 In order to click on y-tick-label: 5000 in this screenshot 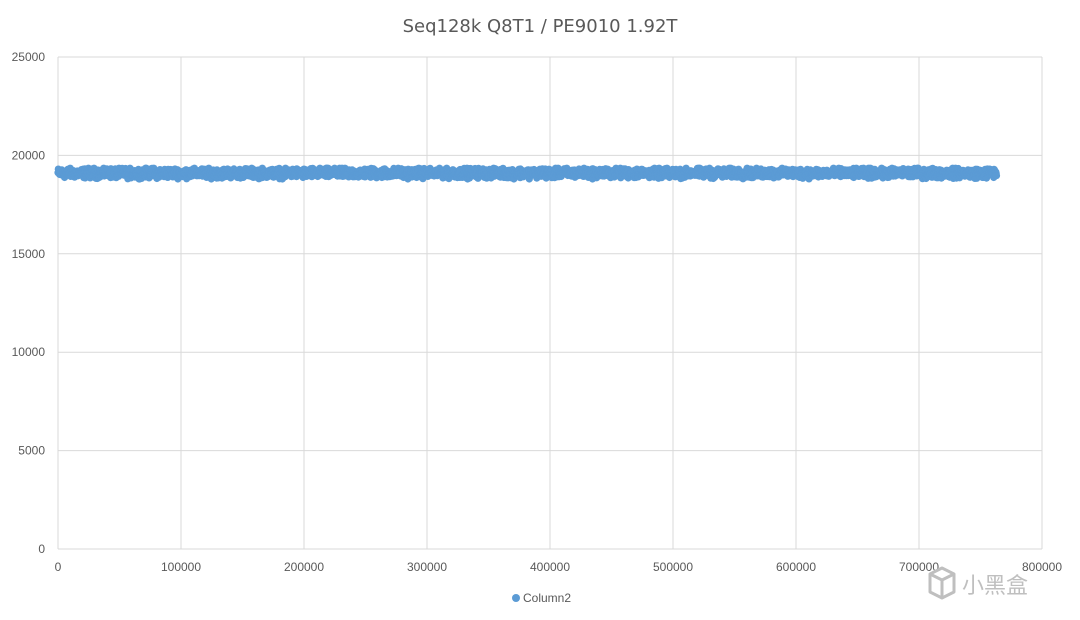, I will do `click(31, 451)`.